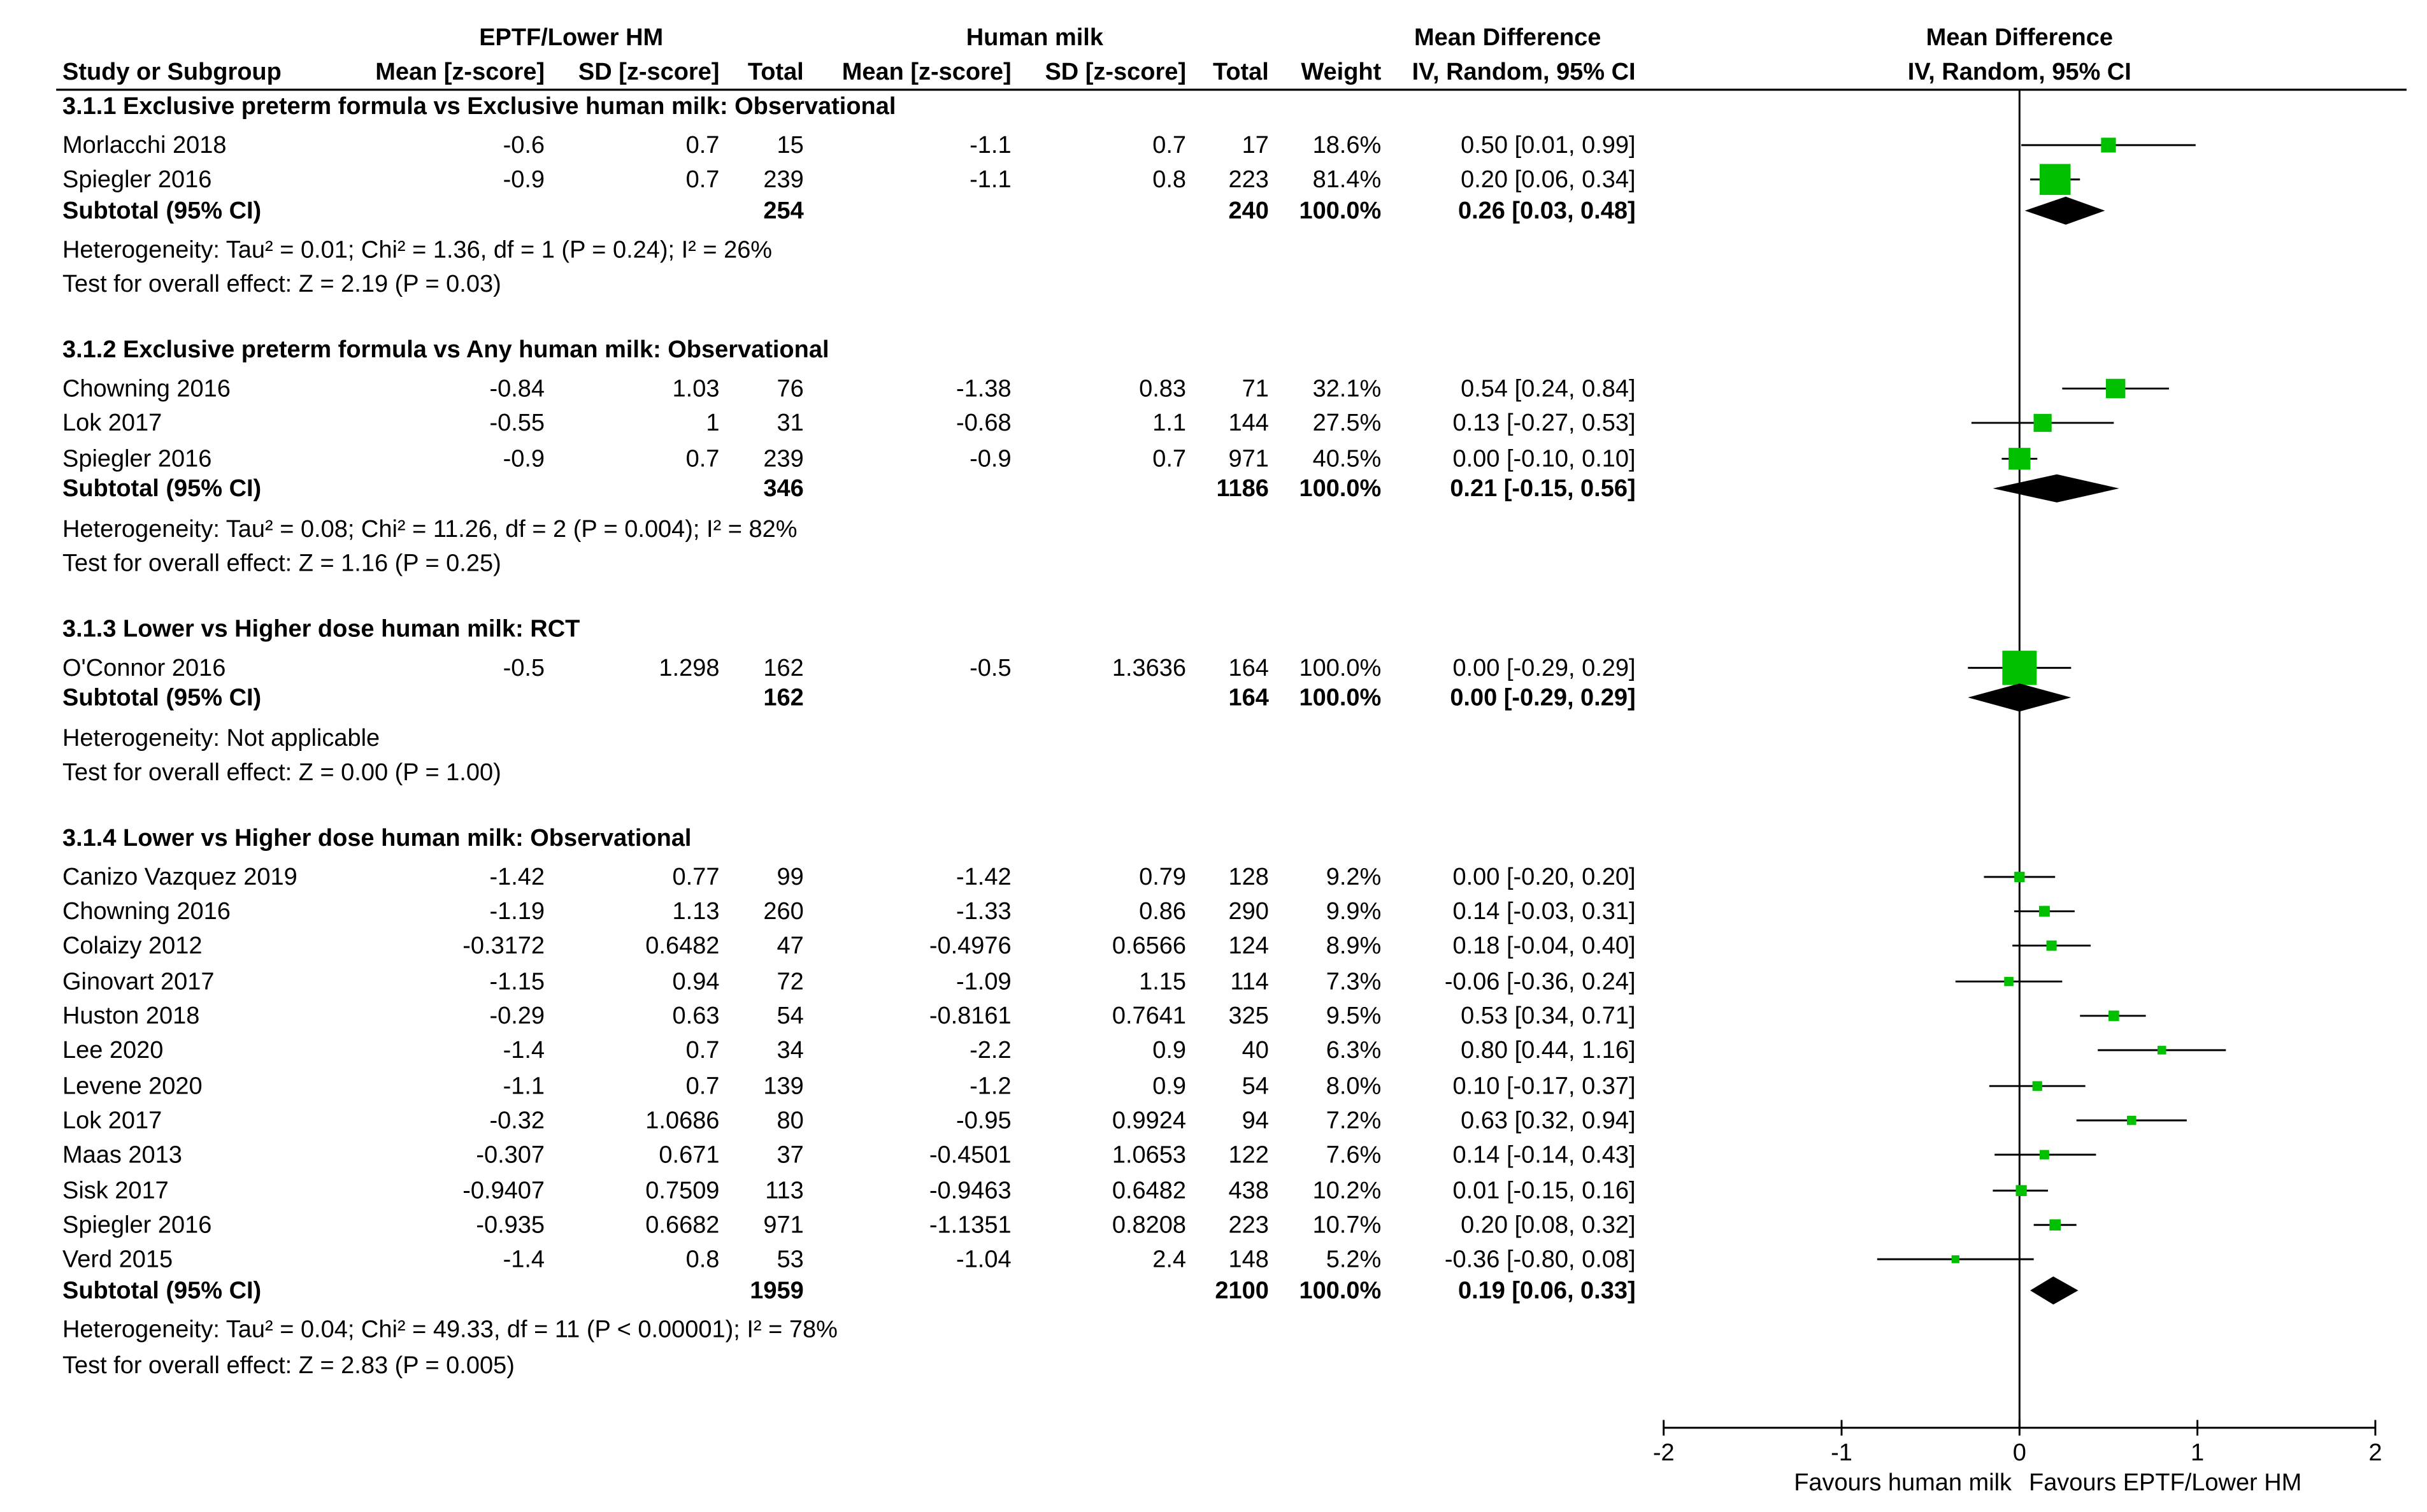 This screenshot has height=1512, width=2427. I want to click on sd1-cell: 0.7, so click(703, 145).